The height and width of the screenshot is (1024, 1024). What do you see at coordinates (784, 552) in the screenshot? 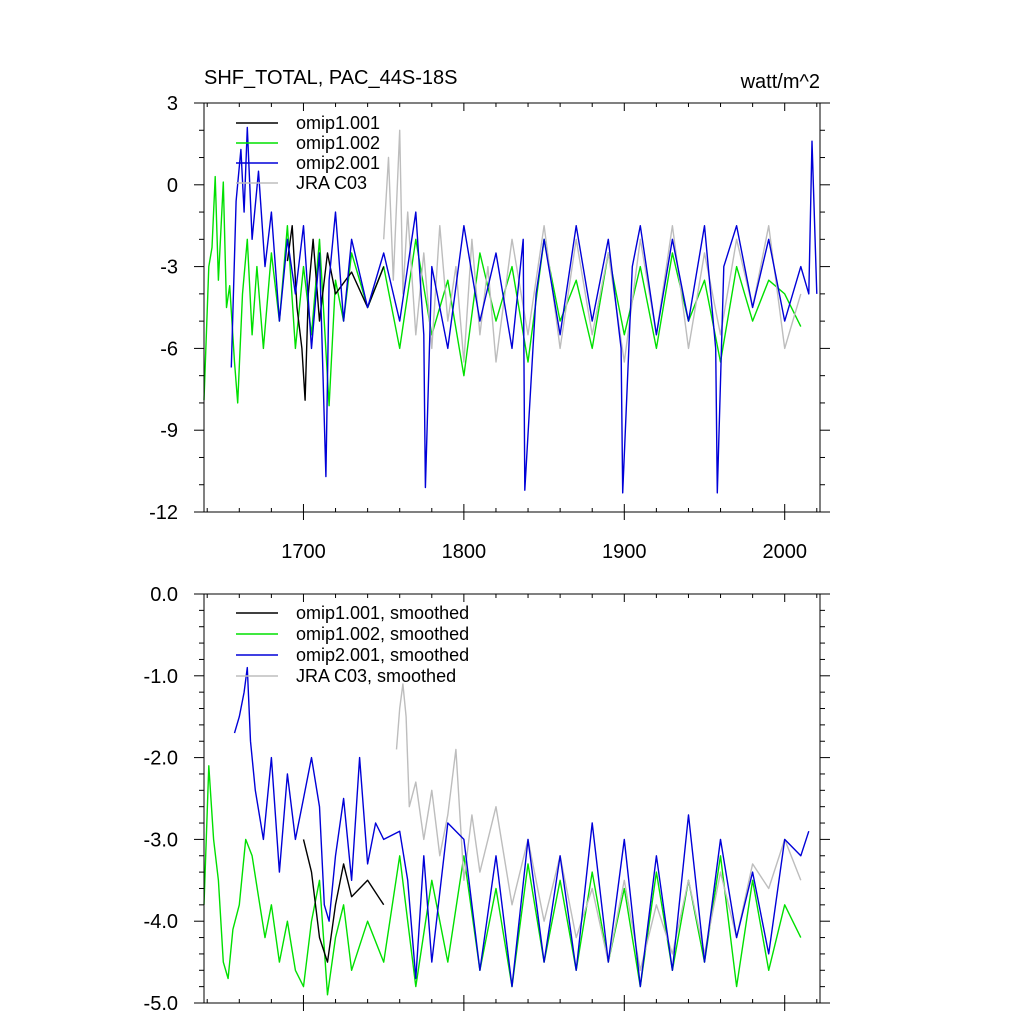
I see `x-tick-label: 2000` at bounding box center [784, 552].